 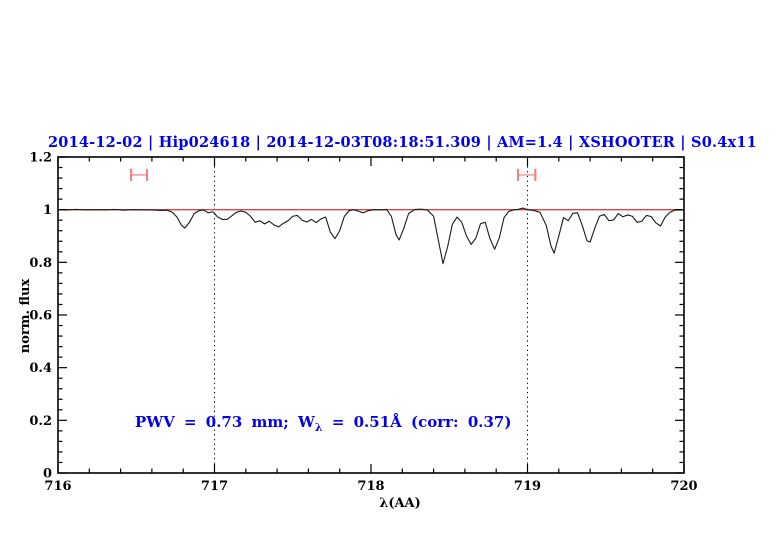 What do you see at coordinates (214, 486) in the screenshot?
I see `x-tick-label: 717` at bounding box center [214, 486].